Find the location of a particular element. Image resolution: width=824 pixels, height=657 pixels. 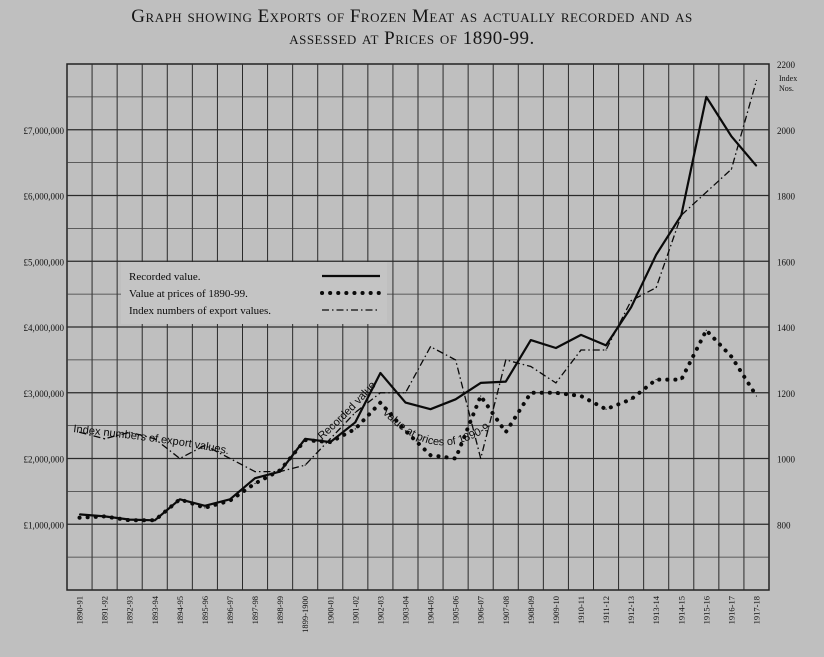

x-axis-tick-label: 1902-03 is located at coordinates (380, 610).